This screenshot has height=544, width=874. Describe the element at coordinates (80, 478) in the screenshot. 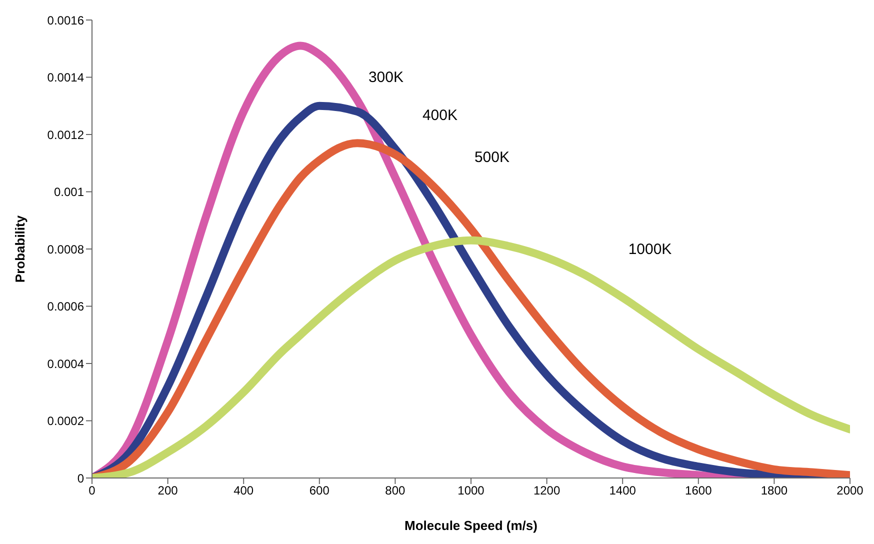

I see `y-tick-label: 0` at that location.